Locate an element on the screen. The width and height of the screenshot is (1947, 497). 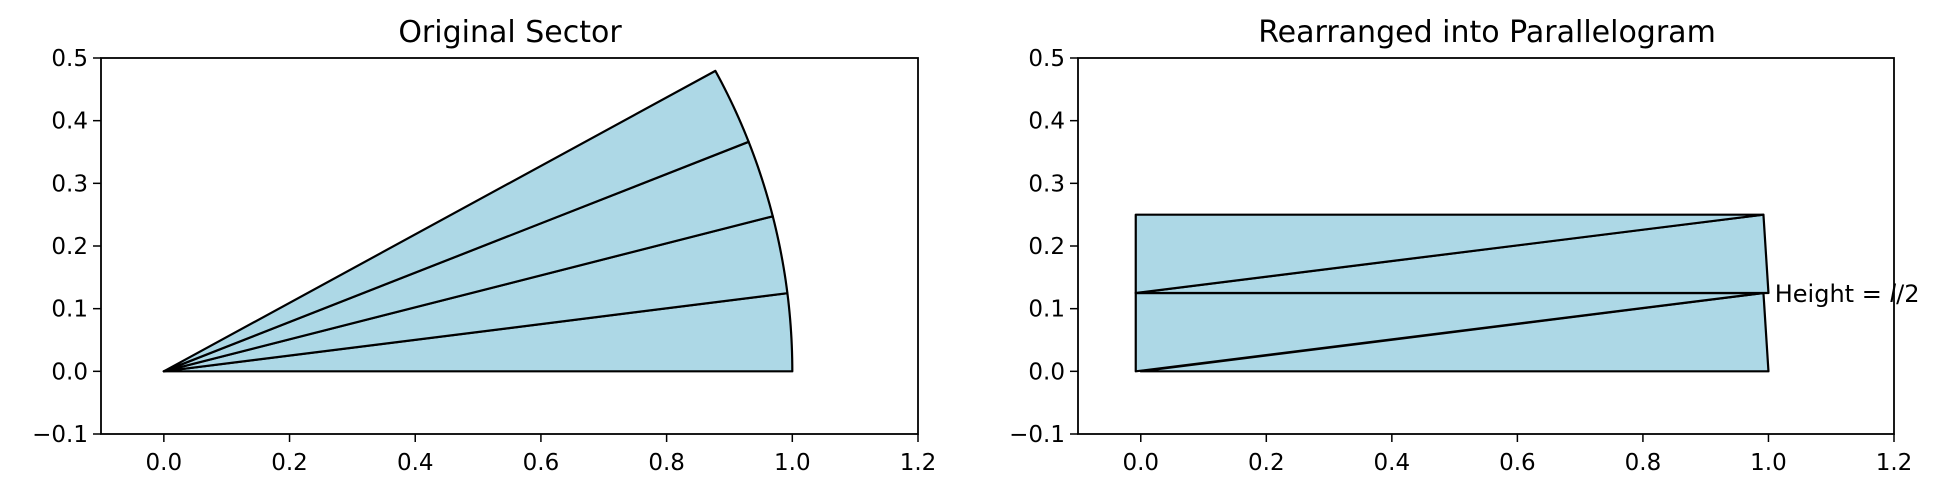
height-annotation: Height = l/2 is located at coordinates (1847, 294).